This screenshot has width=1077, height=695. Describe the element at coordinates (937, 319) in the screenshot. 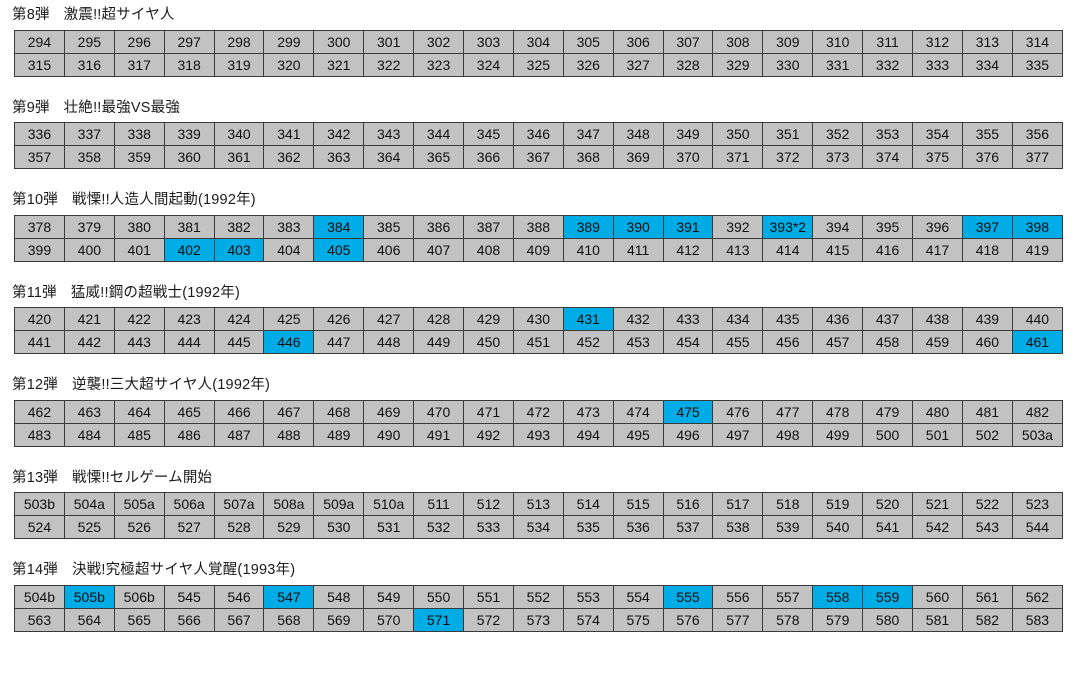

I see `card-cell: 438` at that location.